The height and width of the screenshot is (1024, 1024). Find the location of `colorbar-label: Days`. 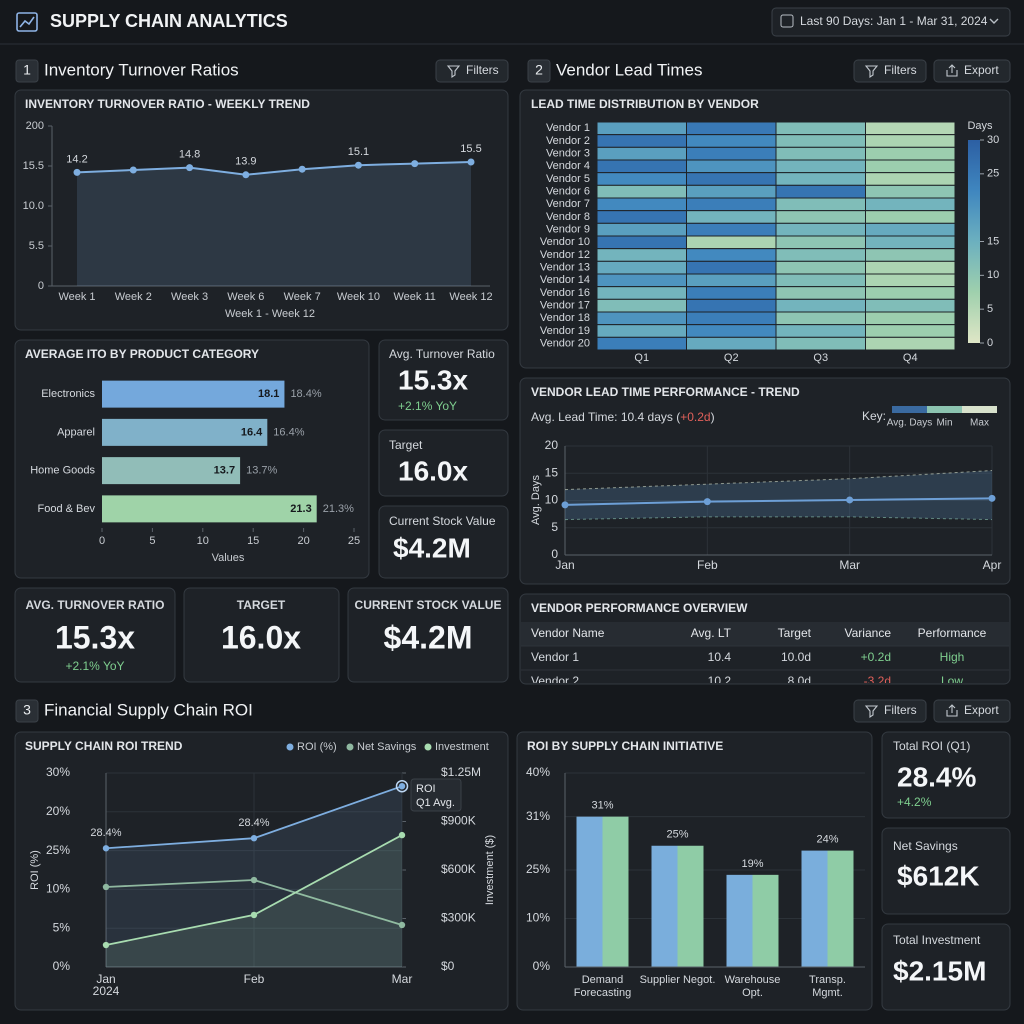

colorbar-label: Days is located at coordinates (980, 126).